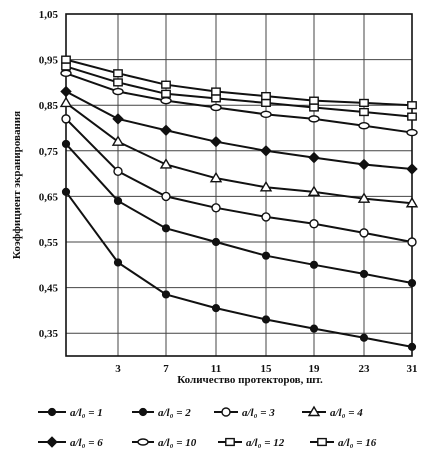 The height and width of the screenshot is (464, 430). What do you see at coordinates (49, 152) in the screenshot?
I see `y-tick-label: 0,75` at bounding box center [49, 152].